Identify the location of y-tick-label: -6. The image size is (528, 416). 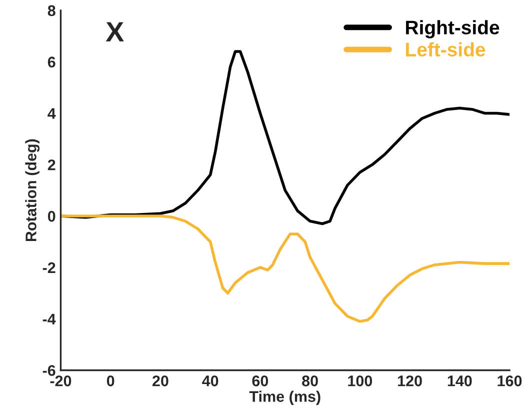
(49, 370).